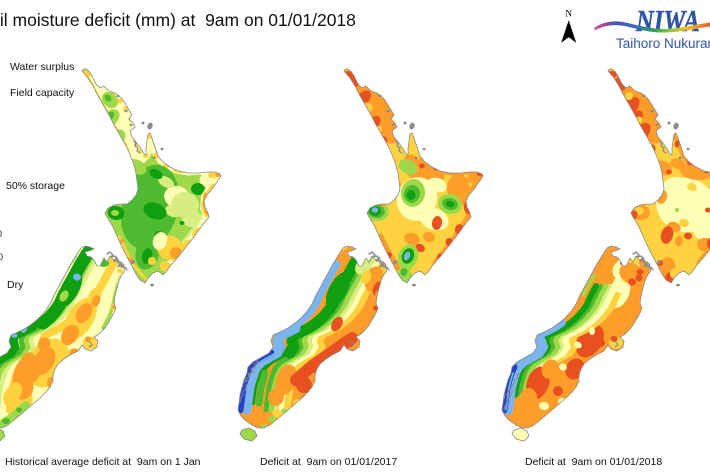 This screenshot has height=473, width=710. What do you see at coordinates (663, 43) in the screenshot?
I see `svg-text: Taihoro Nukurangi` at bounding box center [663, 43].